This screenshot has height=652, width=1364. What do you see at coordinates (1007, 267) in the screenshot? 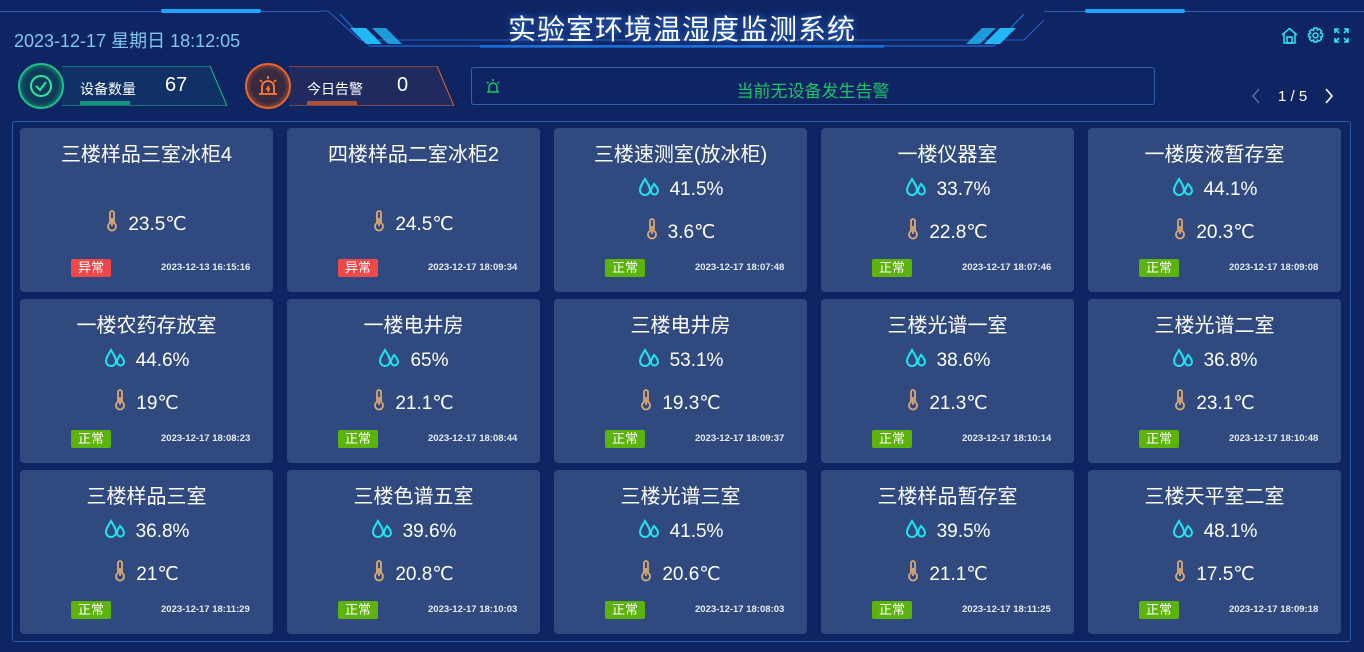
I see `update-time: 2023-12-17 18:07:46` at bounding box center [1007, 267].